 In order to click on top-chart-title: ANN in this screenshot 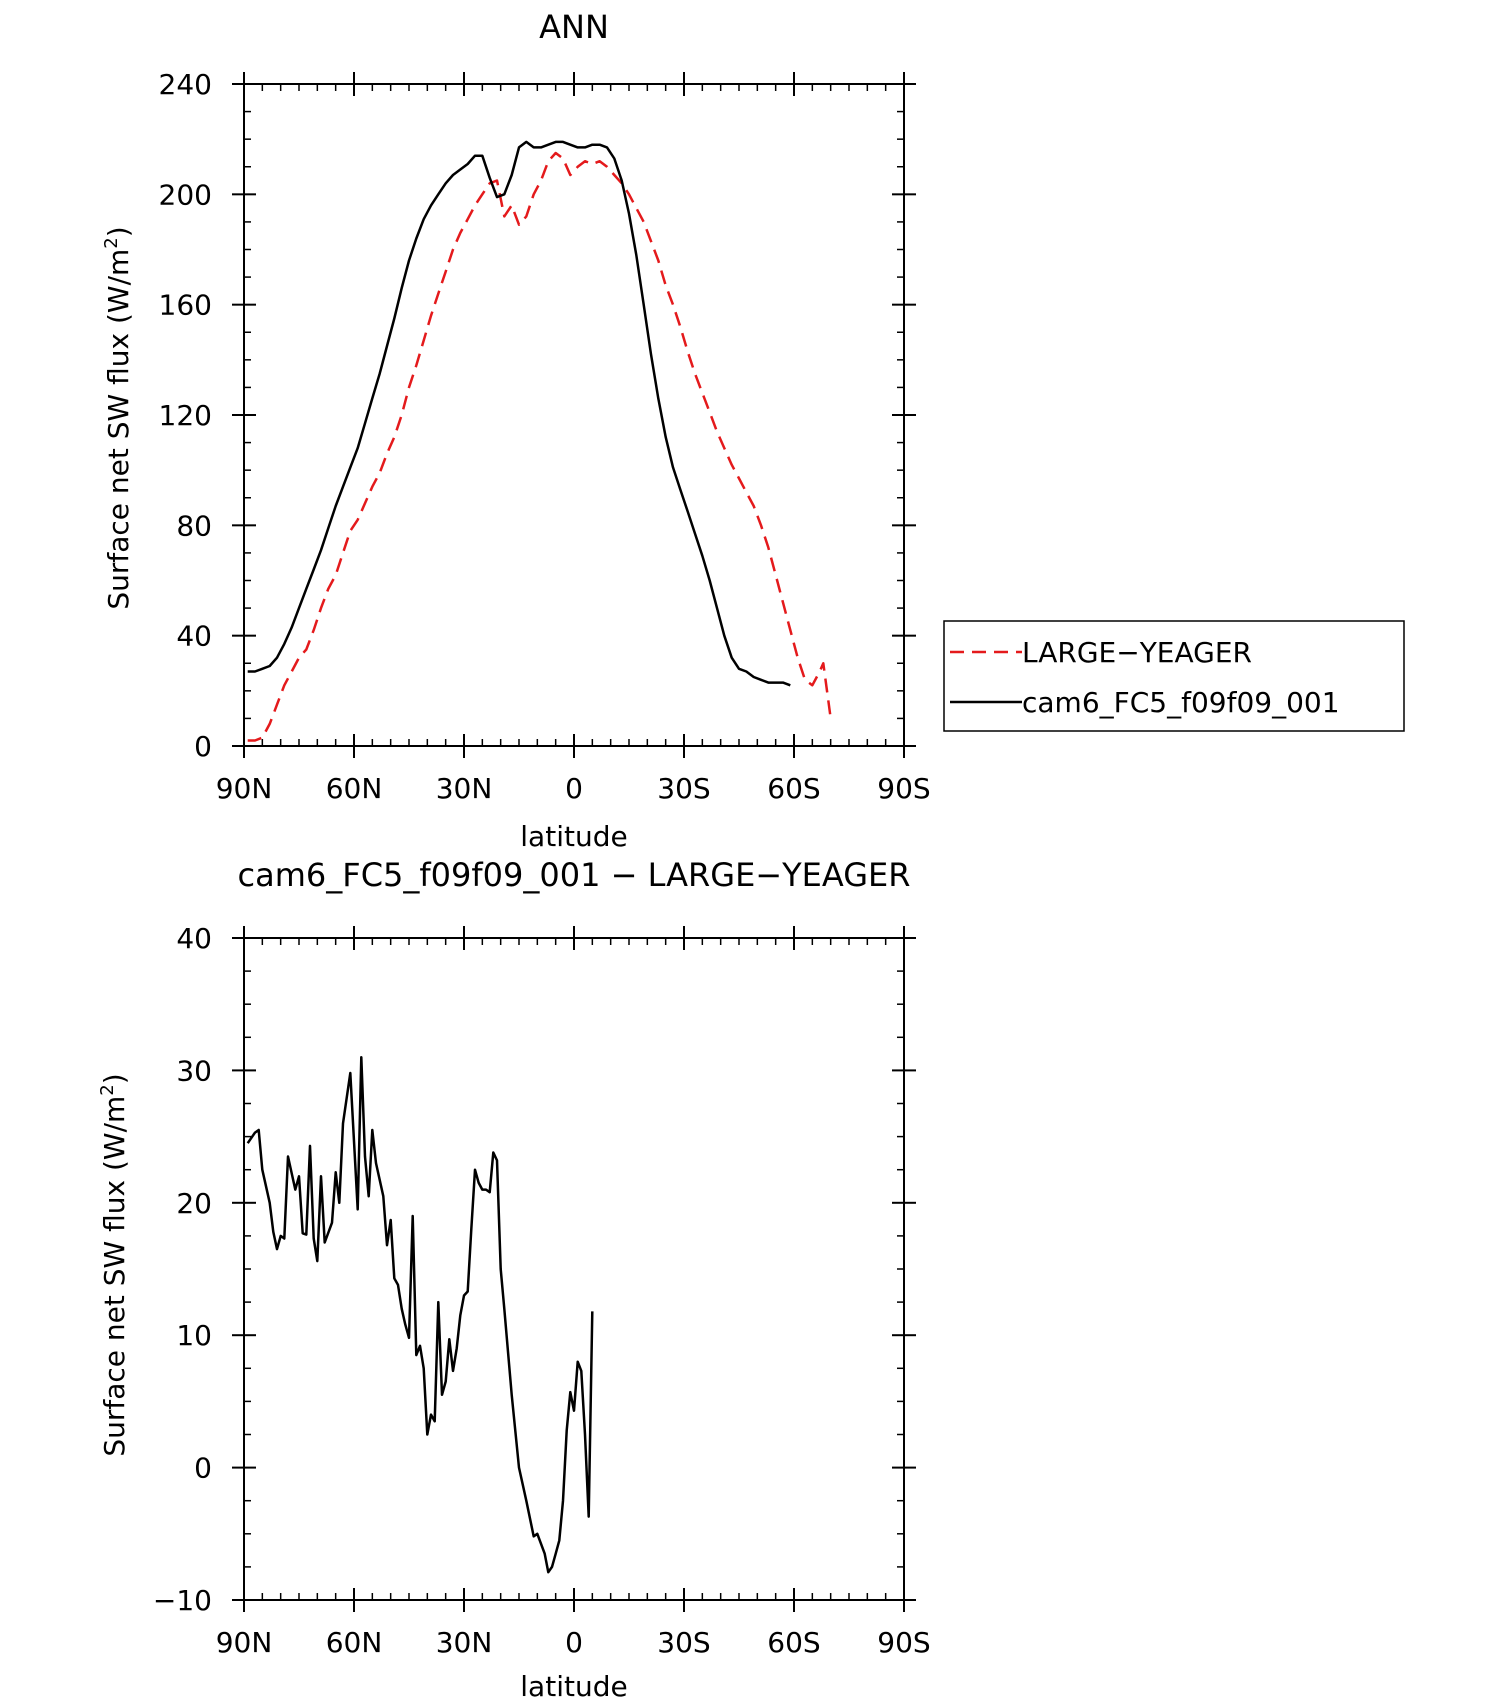, I will do `click(574, 27)`.